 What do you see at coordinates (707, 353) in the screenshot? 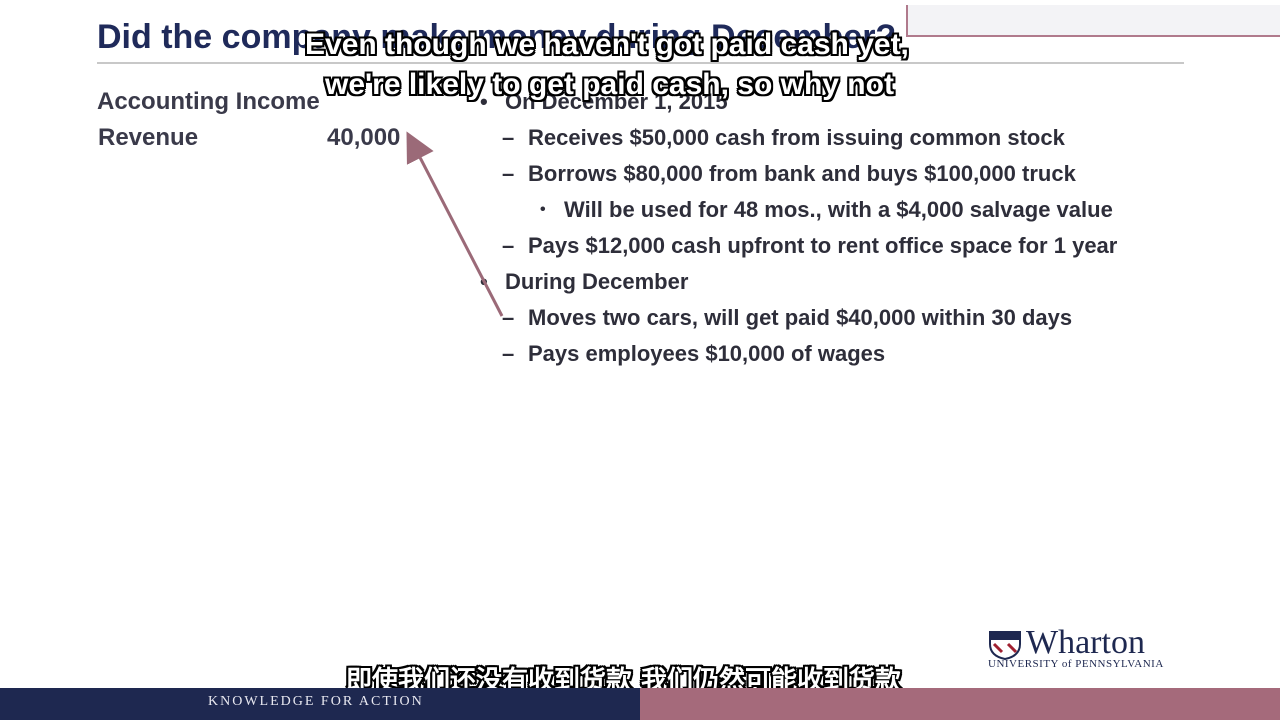
I see `bullet-text: Pays employees $10,000 of wages` at bounding box center [707, 353].